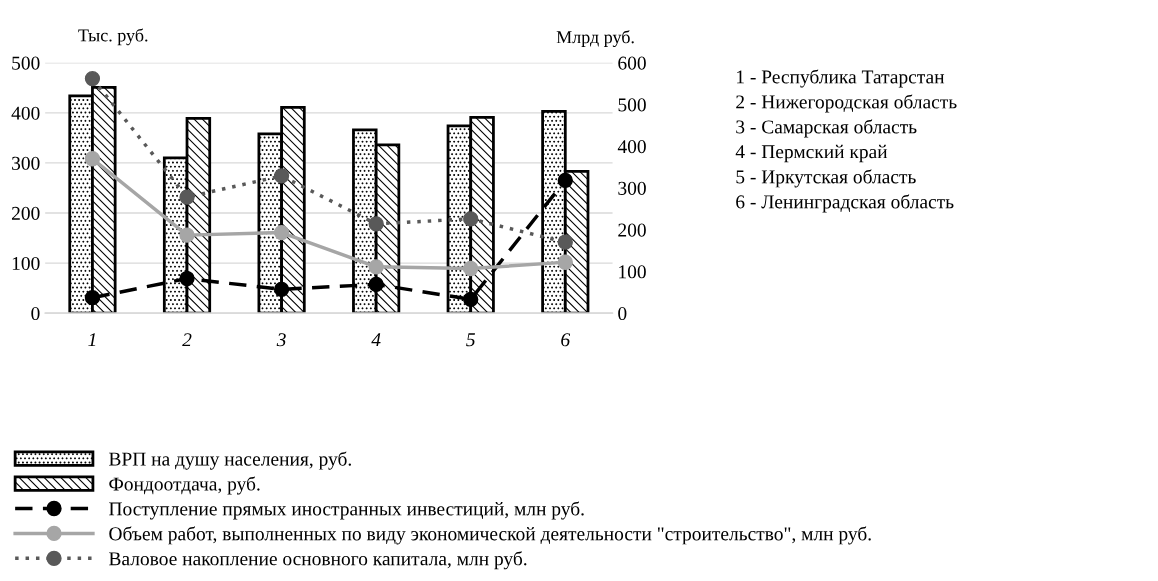 The width and height of the screenshot is (1158, 581). Describe the element at coordinates (490, 535) in the screenshot. I see `legend-label: Объем работ, выполненных по виду экономической деятельности "строительство", млн руб.` at that location.